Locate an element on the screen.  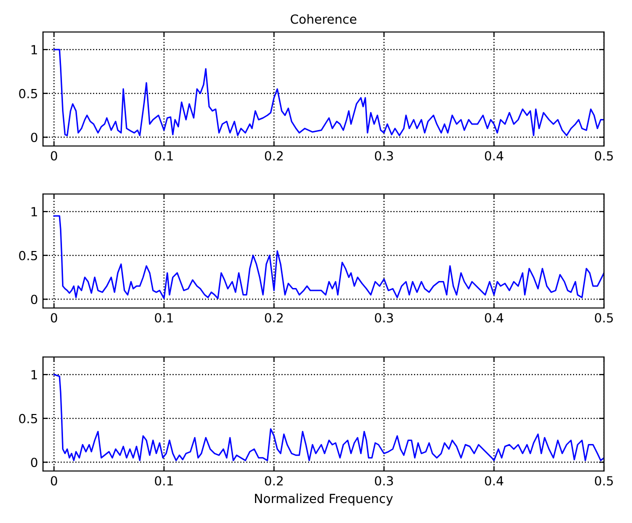
x-axis-title: Normalized Frequency is located at coordinates (324, 500).